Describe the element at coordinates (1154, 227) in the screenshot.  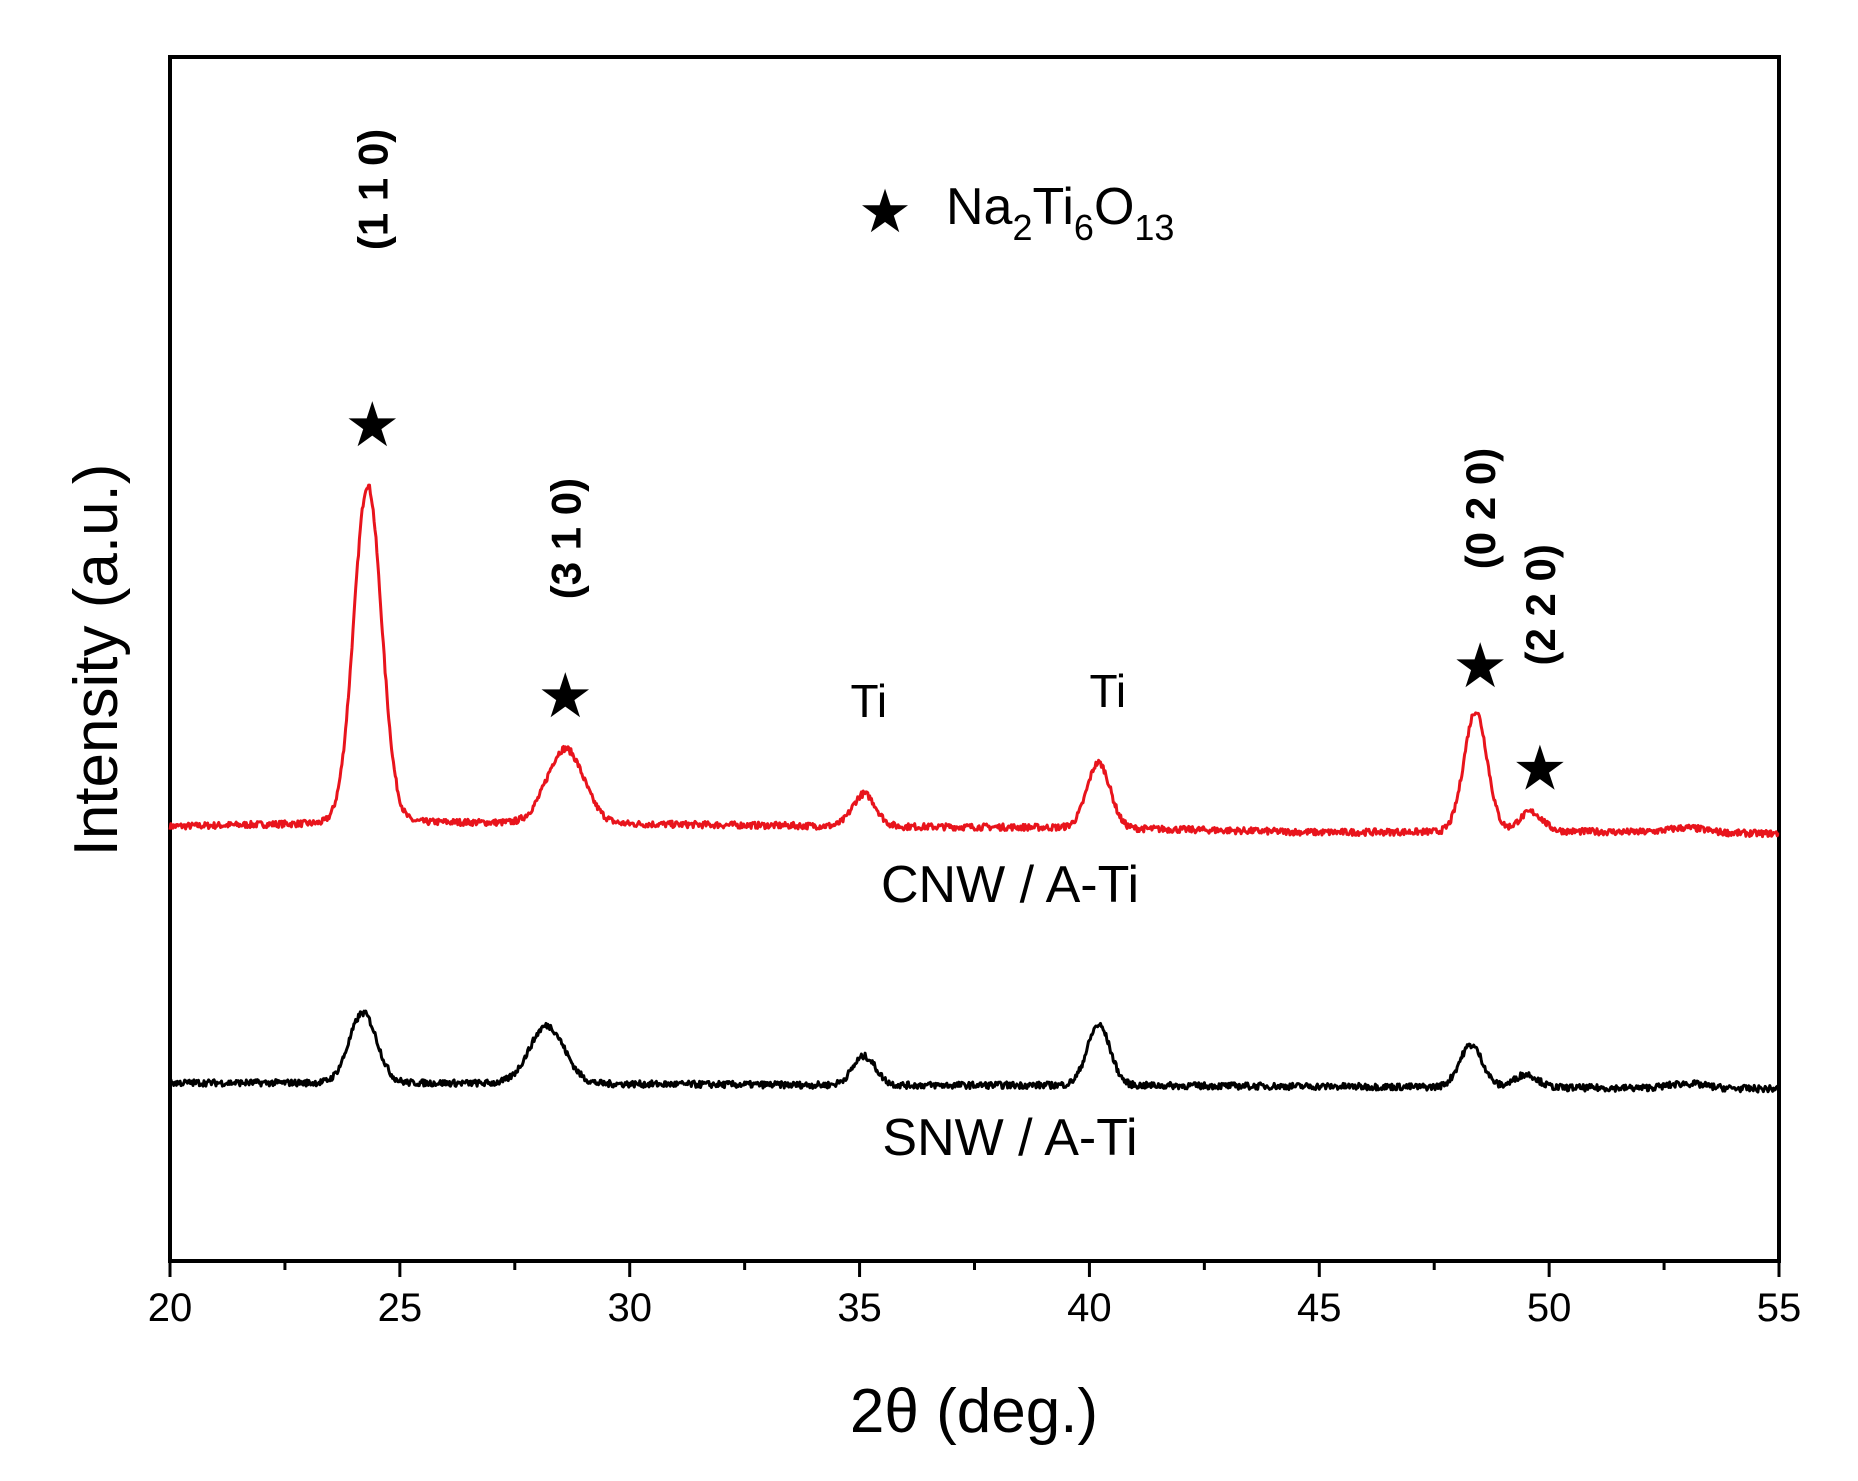
I see `formula-o-sub: 13` at that location.